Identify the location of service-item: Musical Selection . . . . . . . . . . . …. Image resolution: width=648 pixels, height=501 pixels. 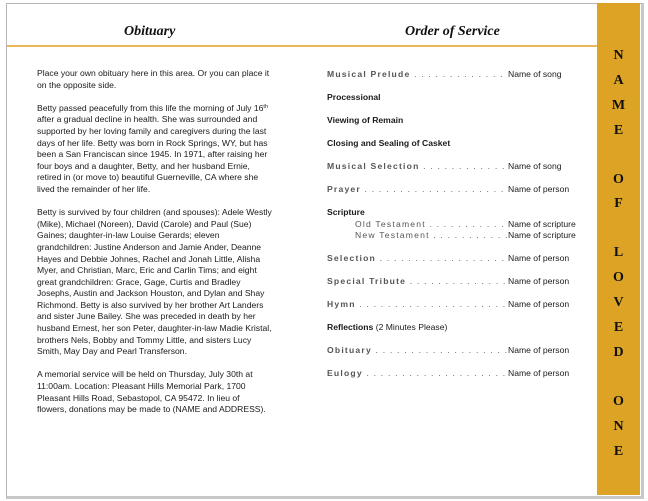
(458, 171).